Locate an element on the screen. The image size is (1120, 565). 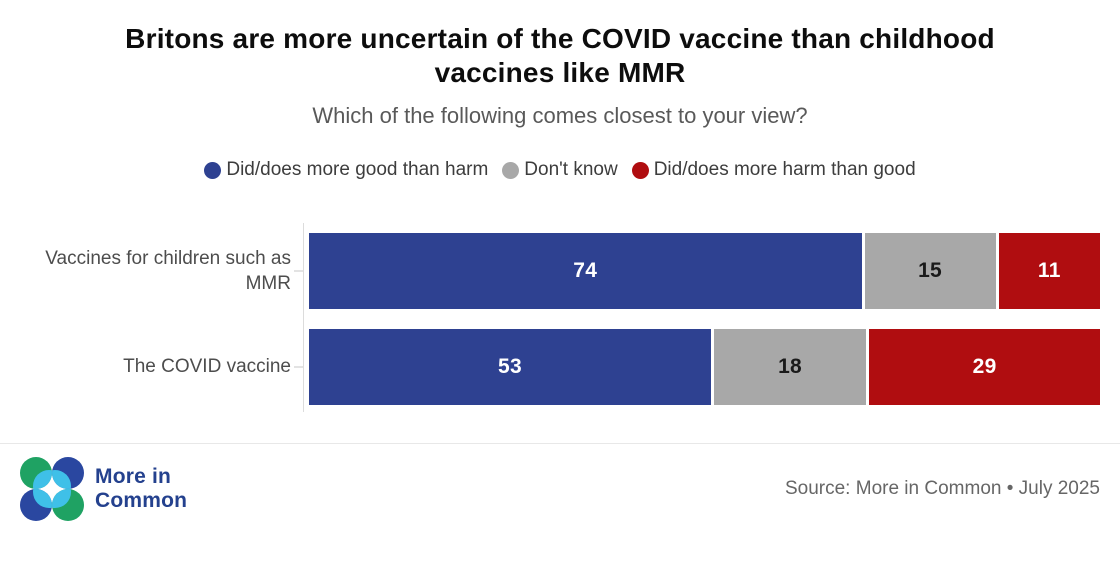
legend-label: Did/does more good than harm is located at coordinates (357, 170).